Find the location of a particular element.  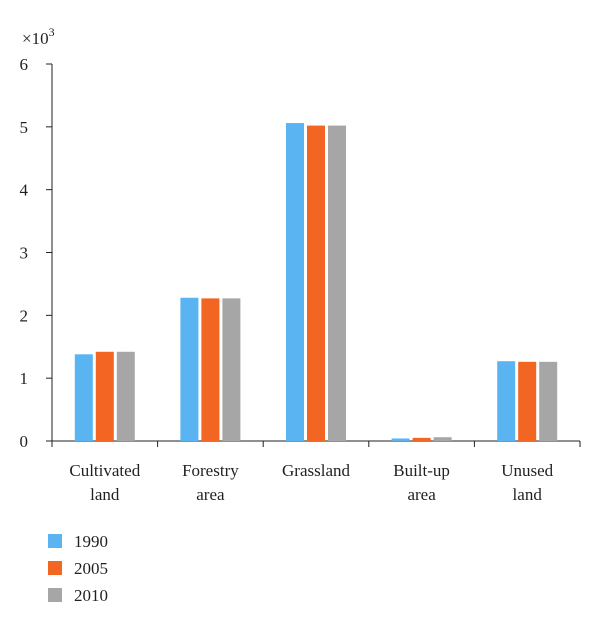

y-ticks: 0 1 2 3 4 5 6 is located at coordinates (36, 253).